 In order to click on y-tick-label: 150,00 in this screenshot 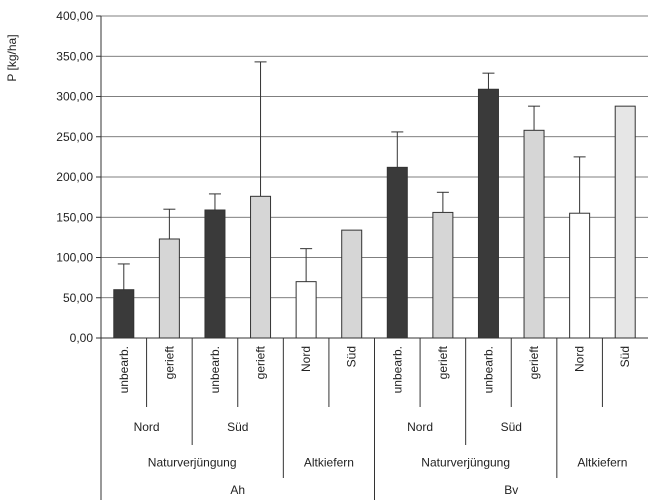, I will do `click(74, 217)`.